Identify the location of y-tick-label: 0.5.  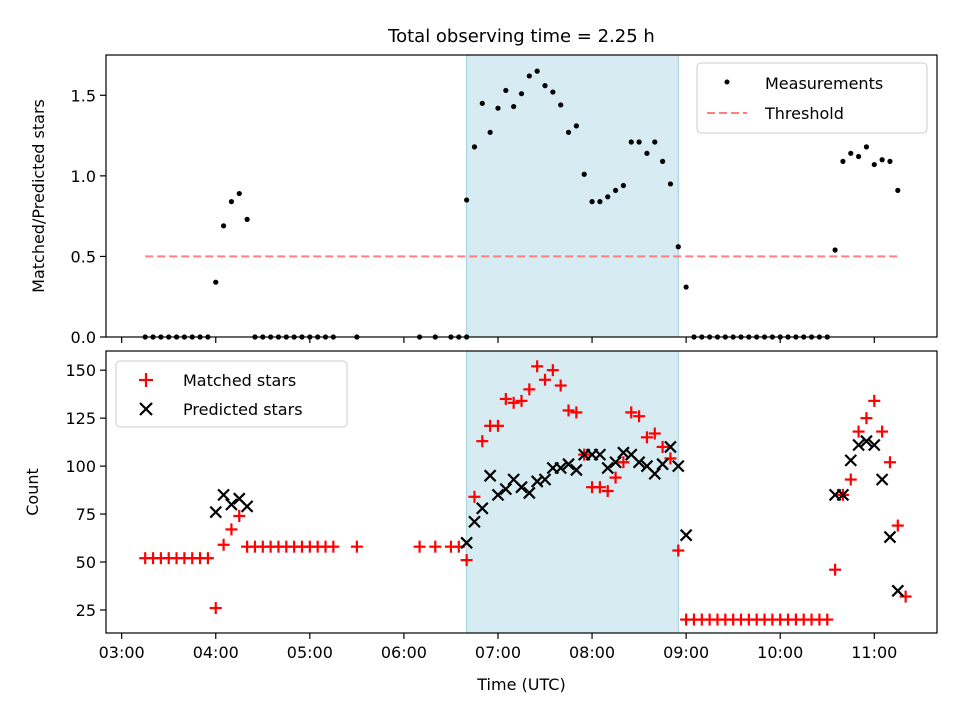
(83, 256).